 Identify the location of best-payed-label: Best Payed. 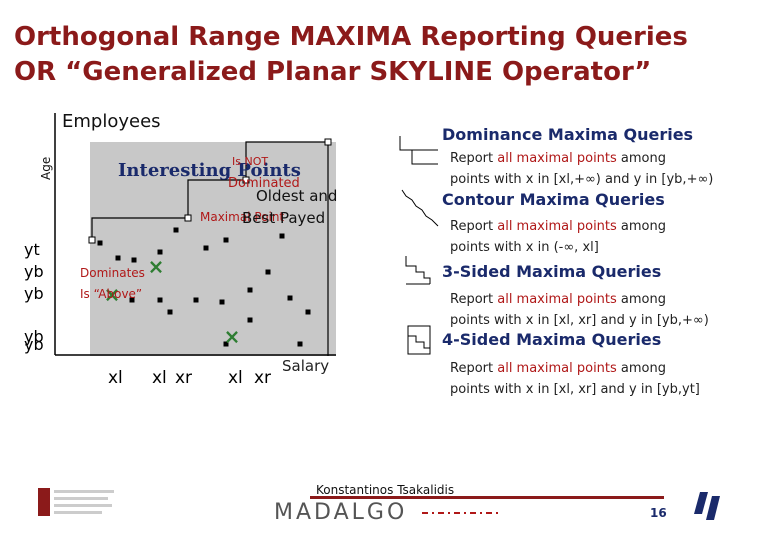
(284, 218).